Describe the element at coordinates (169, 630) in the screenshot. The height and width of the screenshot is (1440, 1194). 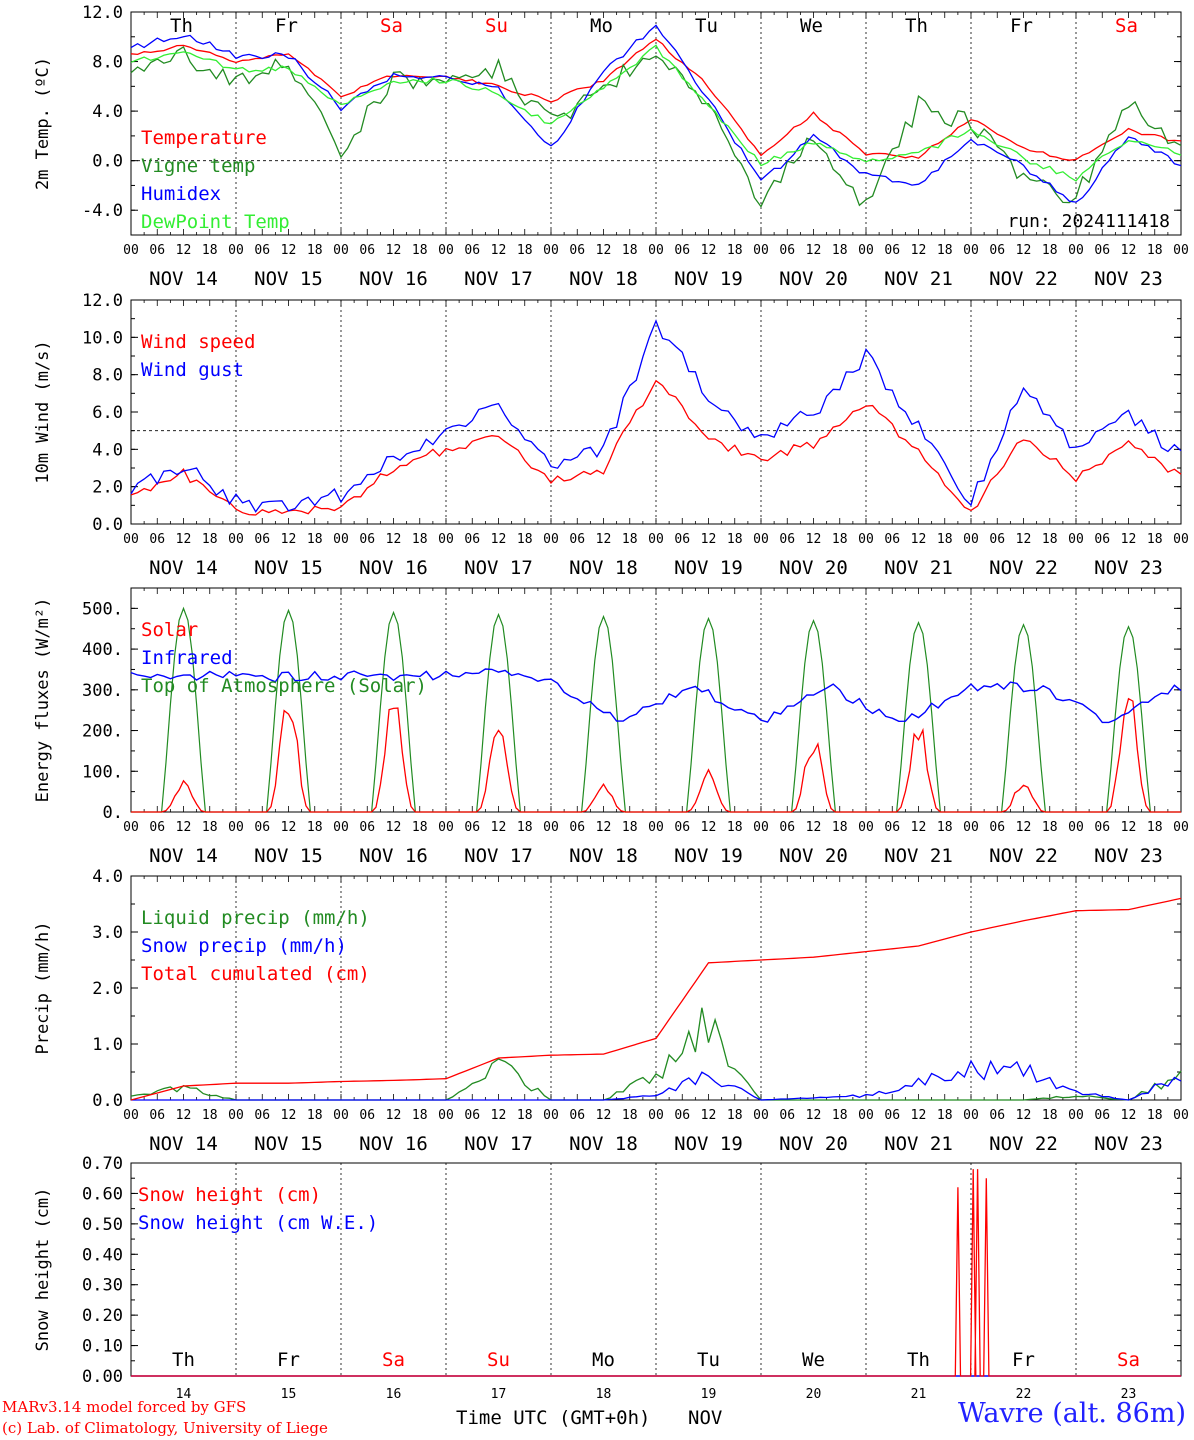
I see `legend-entry: Solar` at that location.